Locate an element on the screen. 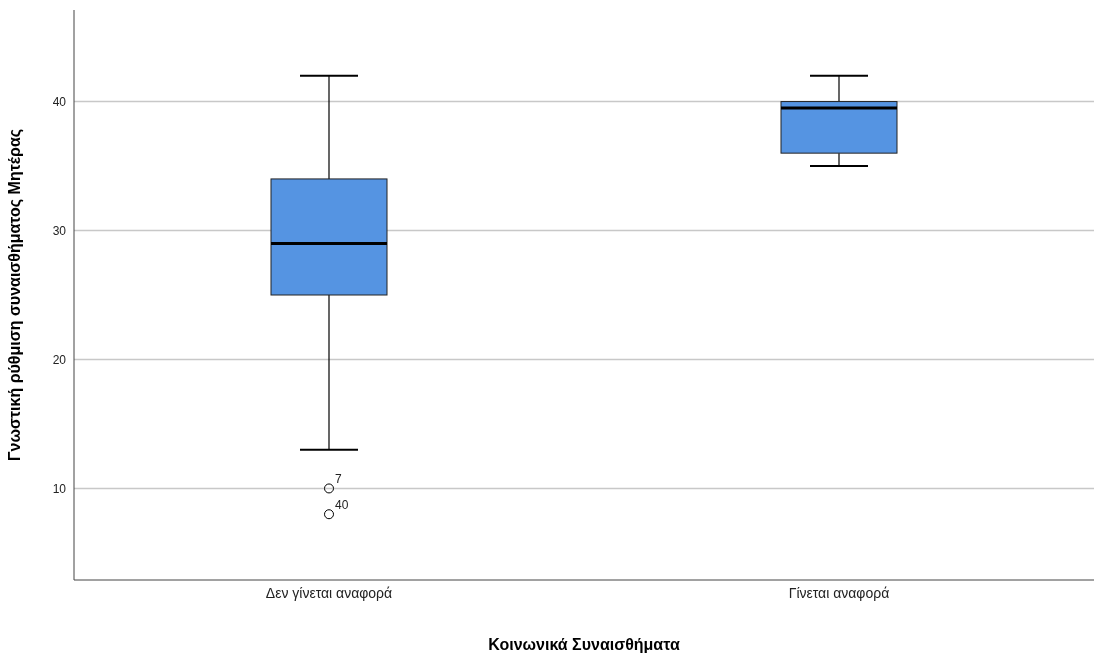 This screenshot has height=662, width=1108. annotation: 7 is located at coordinates (338, 479).